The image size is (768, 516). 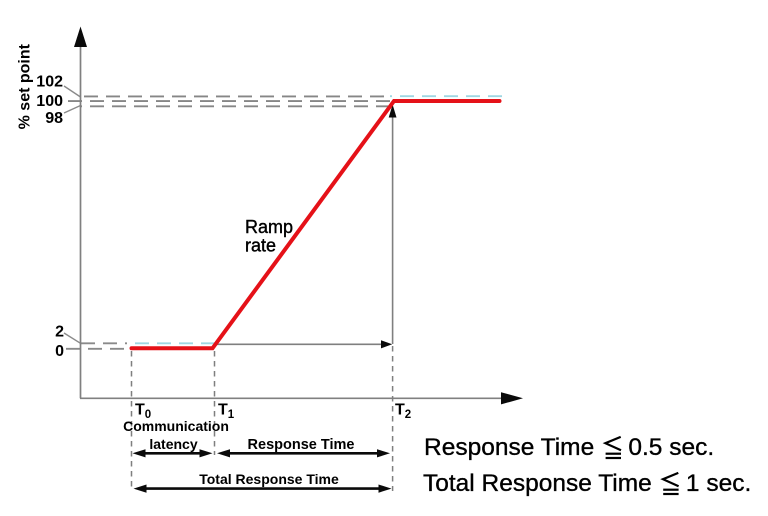 What do you see at coordinates (173, 444) in the screenshot?
I see `svg-text: latency` at bounding box center [173, 444].